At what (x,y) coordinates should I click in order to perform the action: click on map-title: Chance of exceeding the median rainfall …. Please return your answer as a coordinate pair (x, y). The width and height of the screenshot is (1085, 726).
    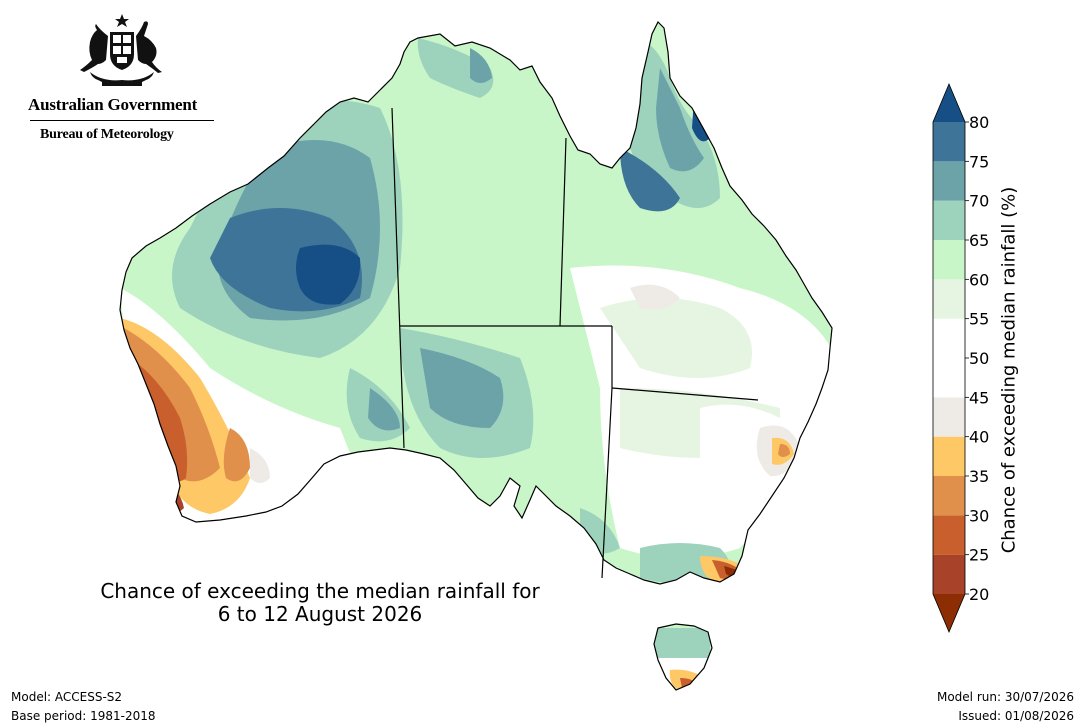
    Looking at the image, I should click on (320, 603).